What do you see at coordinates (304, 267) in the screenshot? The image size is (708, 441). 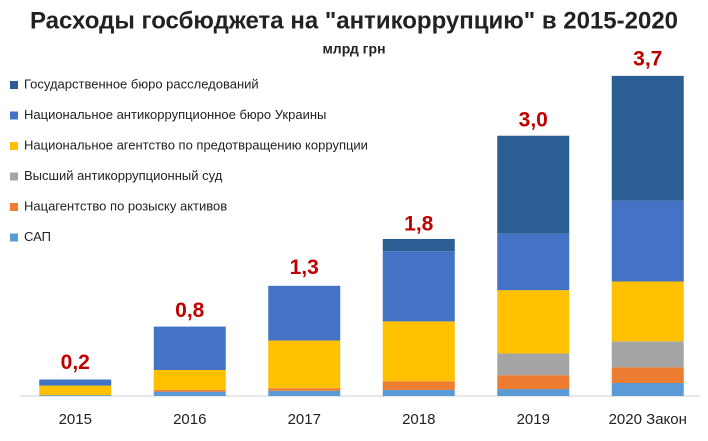 I see `total-label: 1,3` at bounding box center [304, 267].